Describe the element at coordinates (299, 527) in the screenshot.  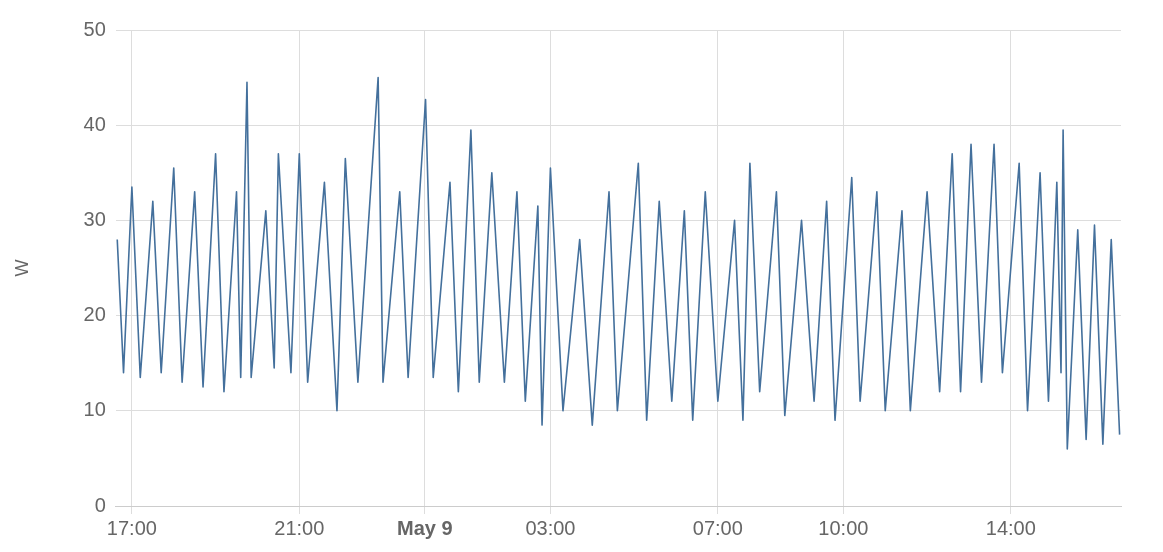
I see `x-tick-label: 21:00` at that location.